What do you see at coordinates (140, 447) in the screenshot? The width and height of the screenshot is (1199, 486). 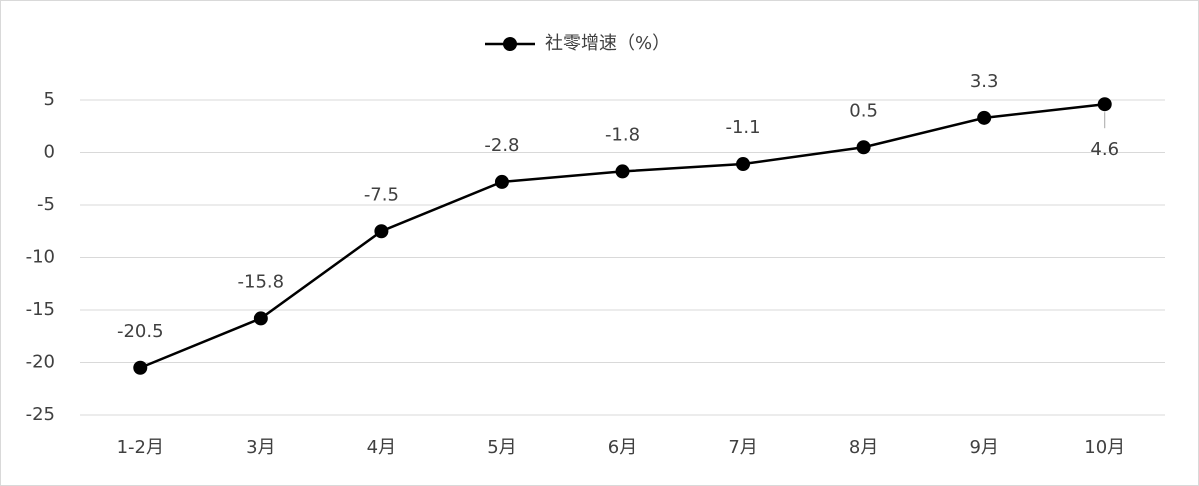 I see `x-tick-label: 1-2月` at bounding box center [140, 447].